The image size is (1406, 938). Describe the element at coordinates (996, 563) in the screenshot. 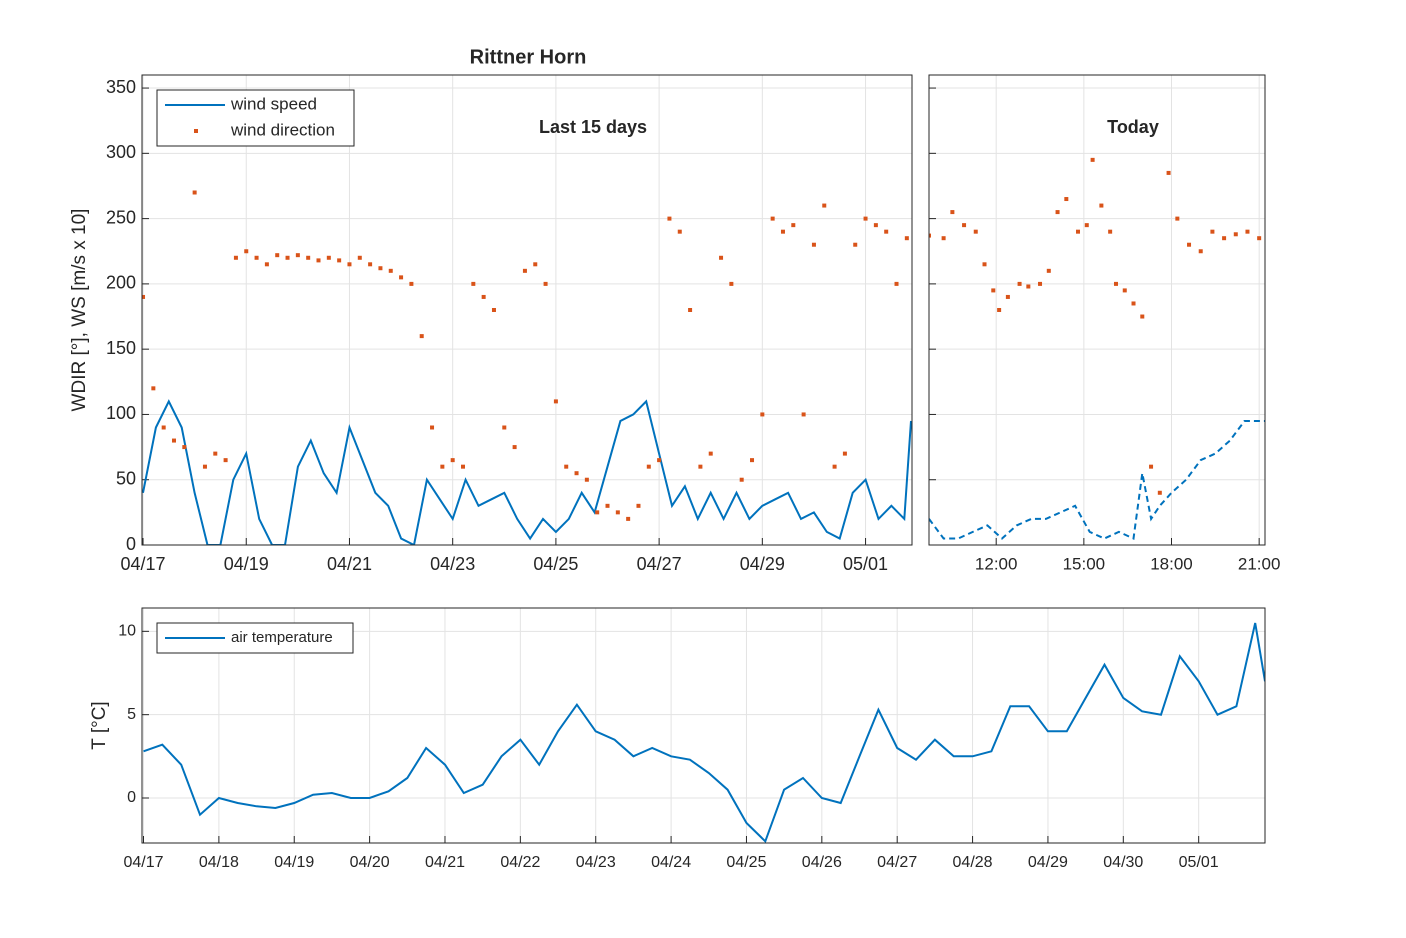

I see `x-tick-label: 12:00` at that location.